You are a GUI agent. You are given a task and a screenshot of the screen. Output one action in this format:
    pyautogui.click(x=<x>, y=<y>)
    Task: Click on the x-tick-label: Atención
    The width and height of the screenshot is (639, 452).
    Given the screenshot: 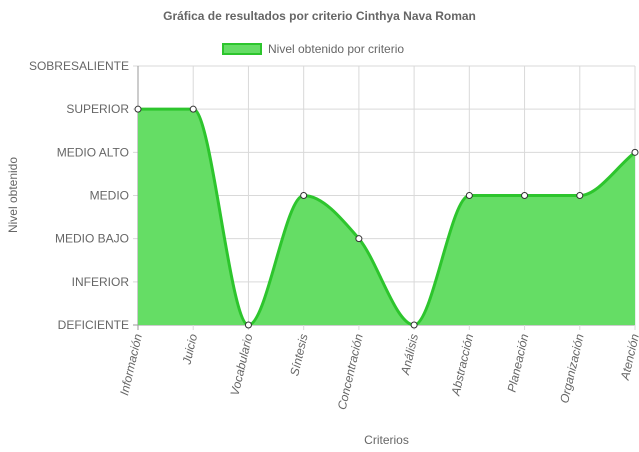 What is the action you would take?
    pyautogui.click(x=628, y=357)
    